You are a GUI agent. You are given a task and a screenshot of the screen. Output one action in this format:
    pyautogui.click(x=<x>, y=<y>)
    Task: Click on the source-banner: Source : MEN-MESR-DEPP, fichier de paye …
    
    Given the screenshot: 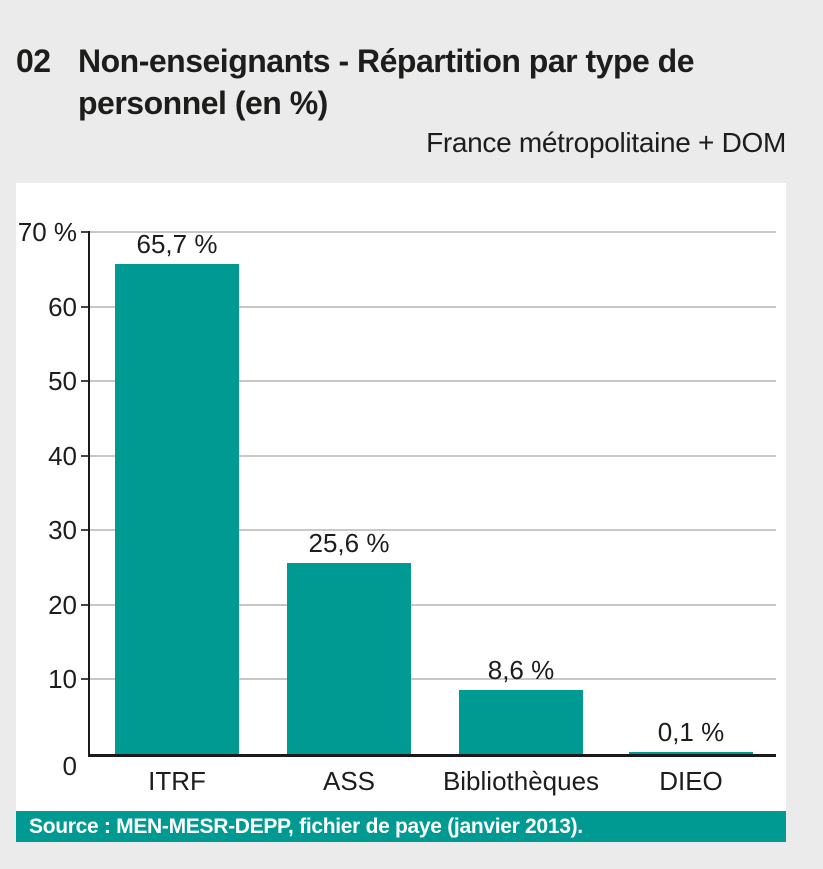 What is the action you would take?
    pyautogui.click(x=401, y=826)
    